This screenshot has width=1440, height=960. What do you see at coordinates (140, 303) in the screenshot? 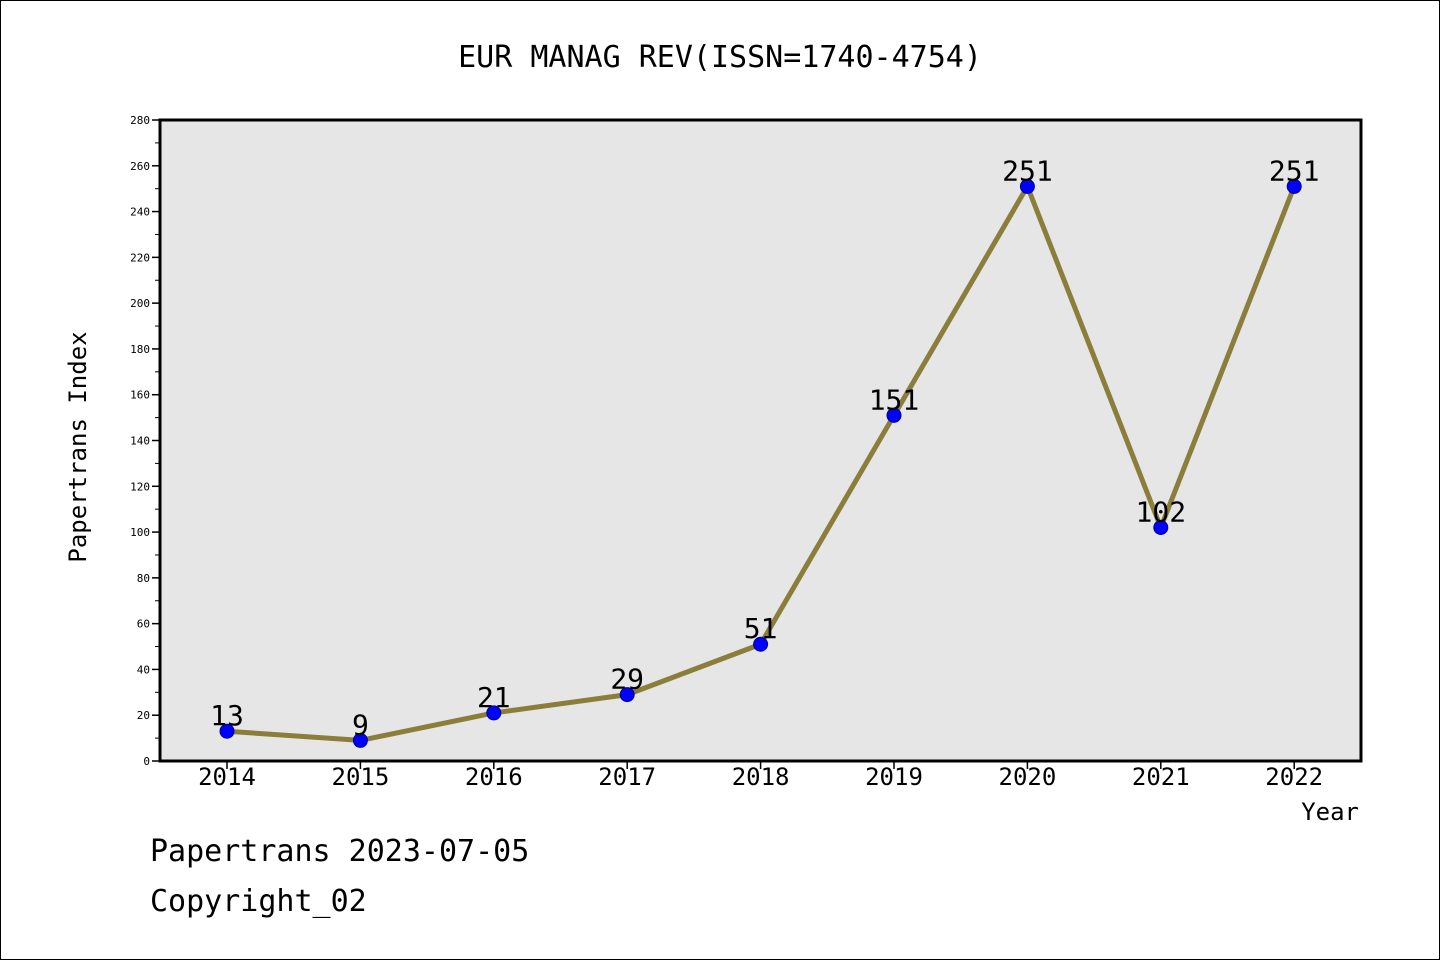
I see `y-tick-label: 200` at bounding box center [140, 303].